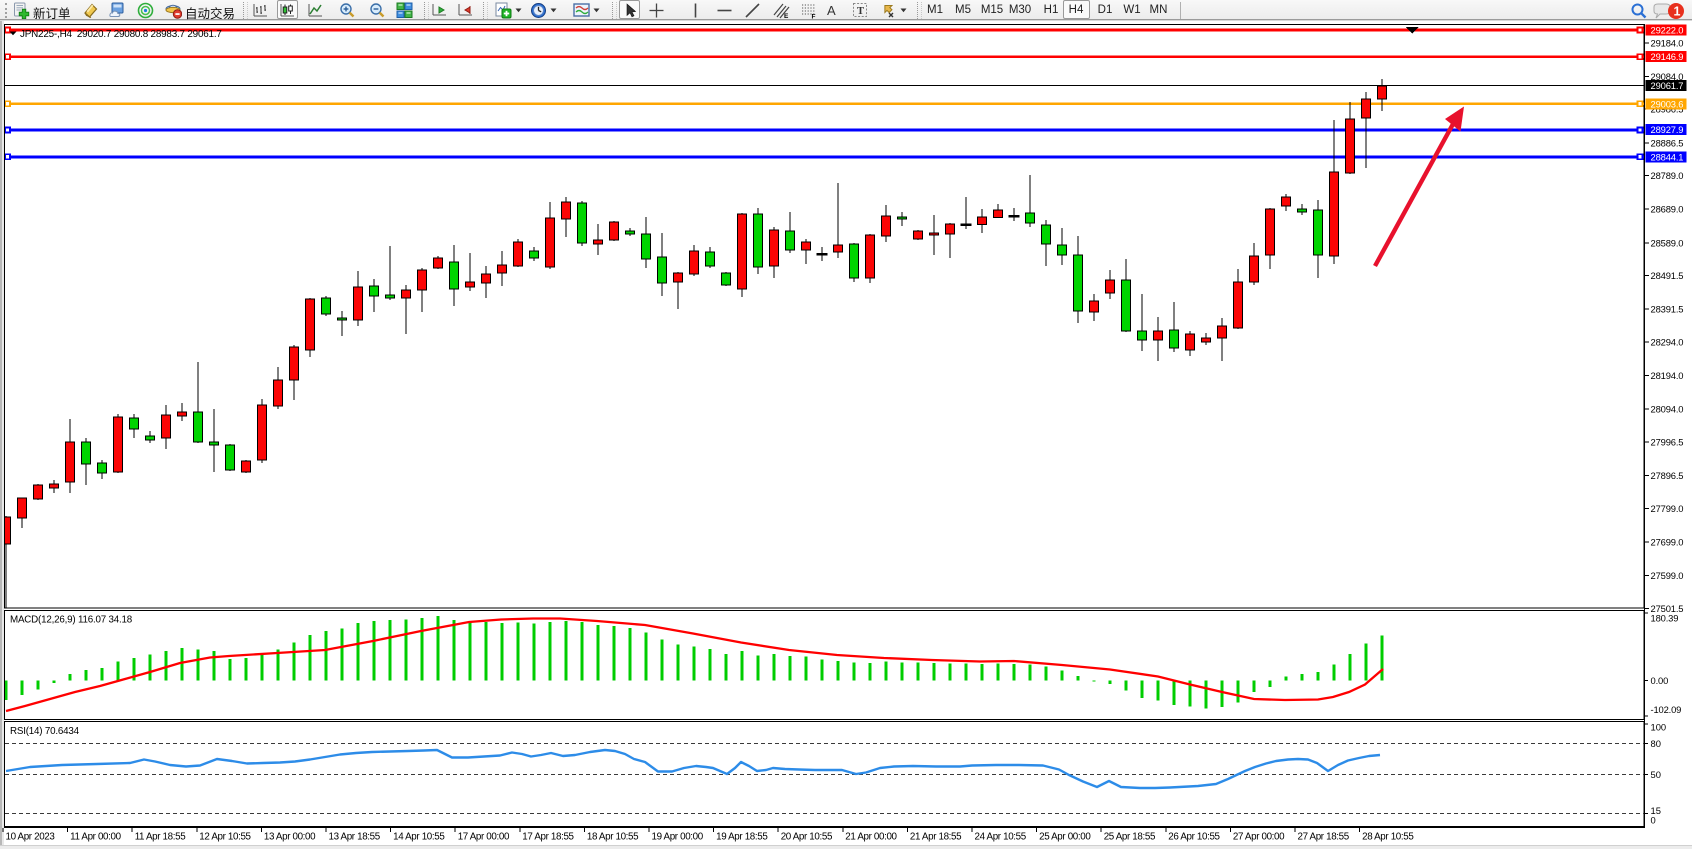  What do you see at coordinates (225, 837) in the screenshot?
I see `svg-text: 12 Apr 10:55` at bounding box center [225, 837].